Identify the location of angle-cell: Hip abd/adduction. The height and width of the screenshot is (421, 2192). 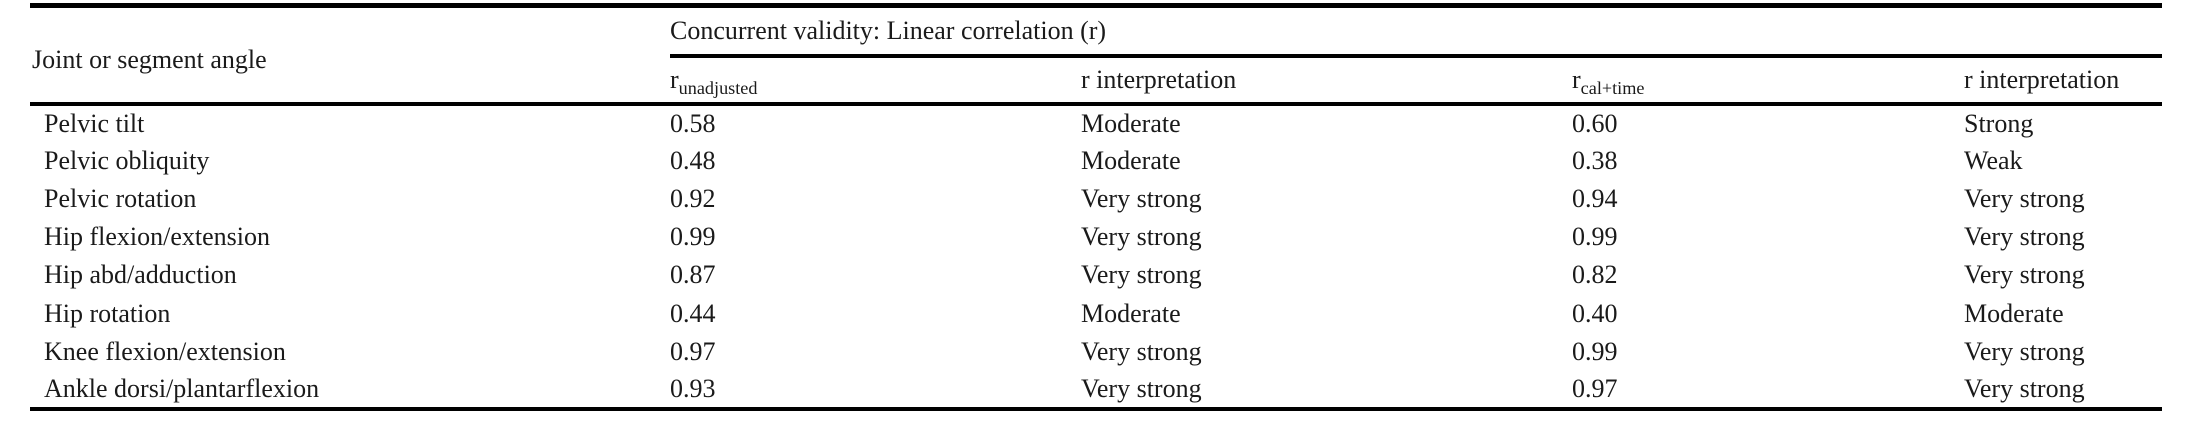
(140, 275).